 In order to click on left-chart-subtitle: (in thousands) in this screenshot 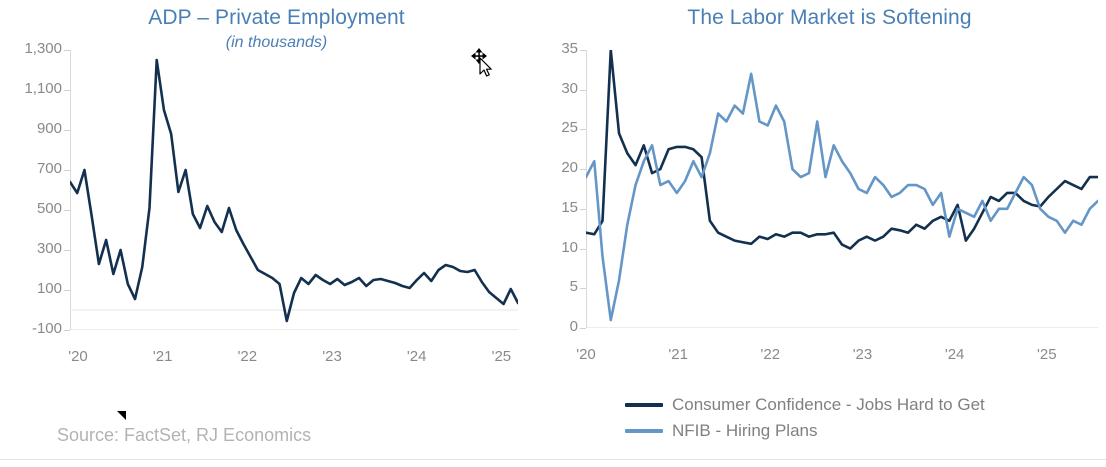, I will do `click(276, 42)`.